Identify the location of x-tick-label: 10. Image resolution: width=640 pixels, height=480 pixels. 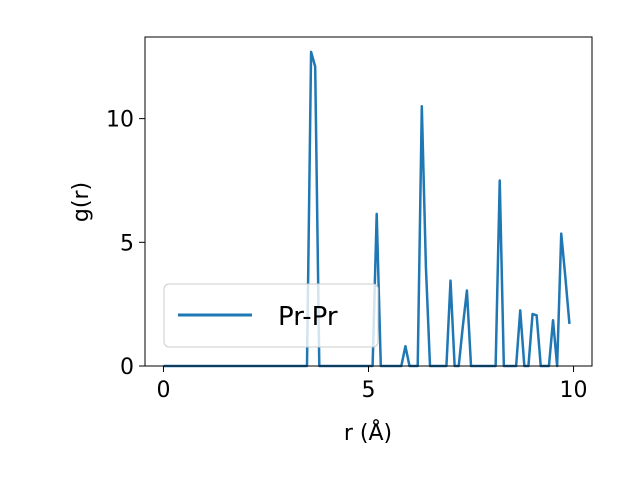
(574, 390).